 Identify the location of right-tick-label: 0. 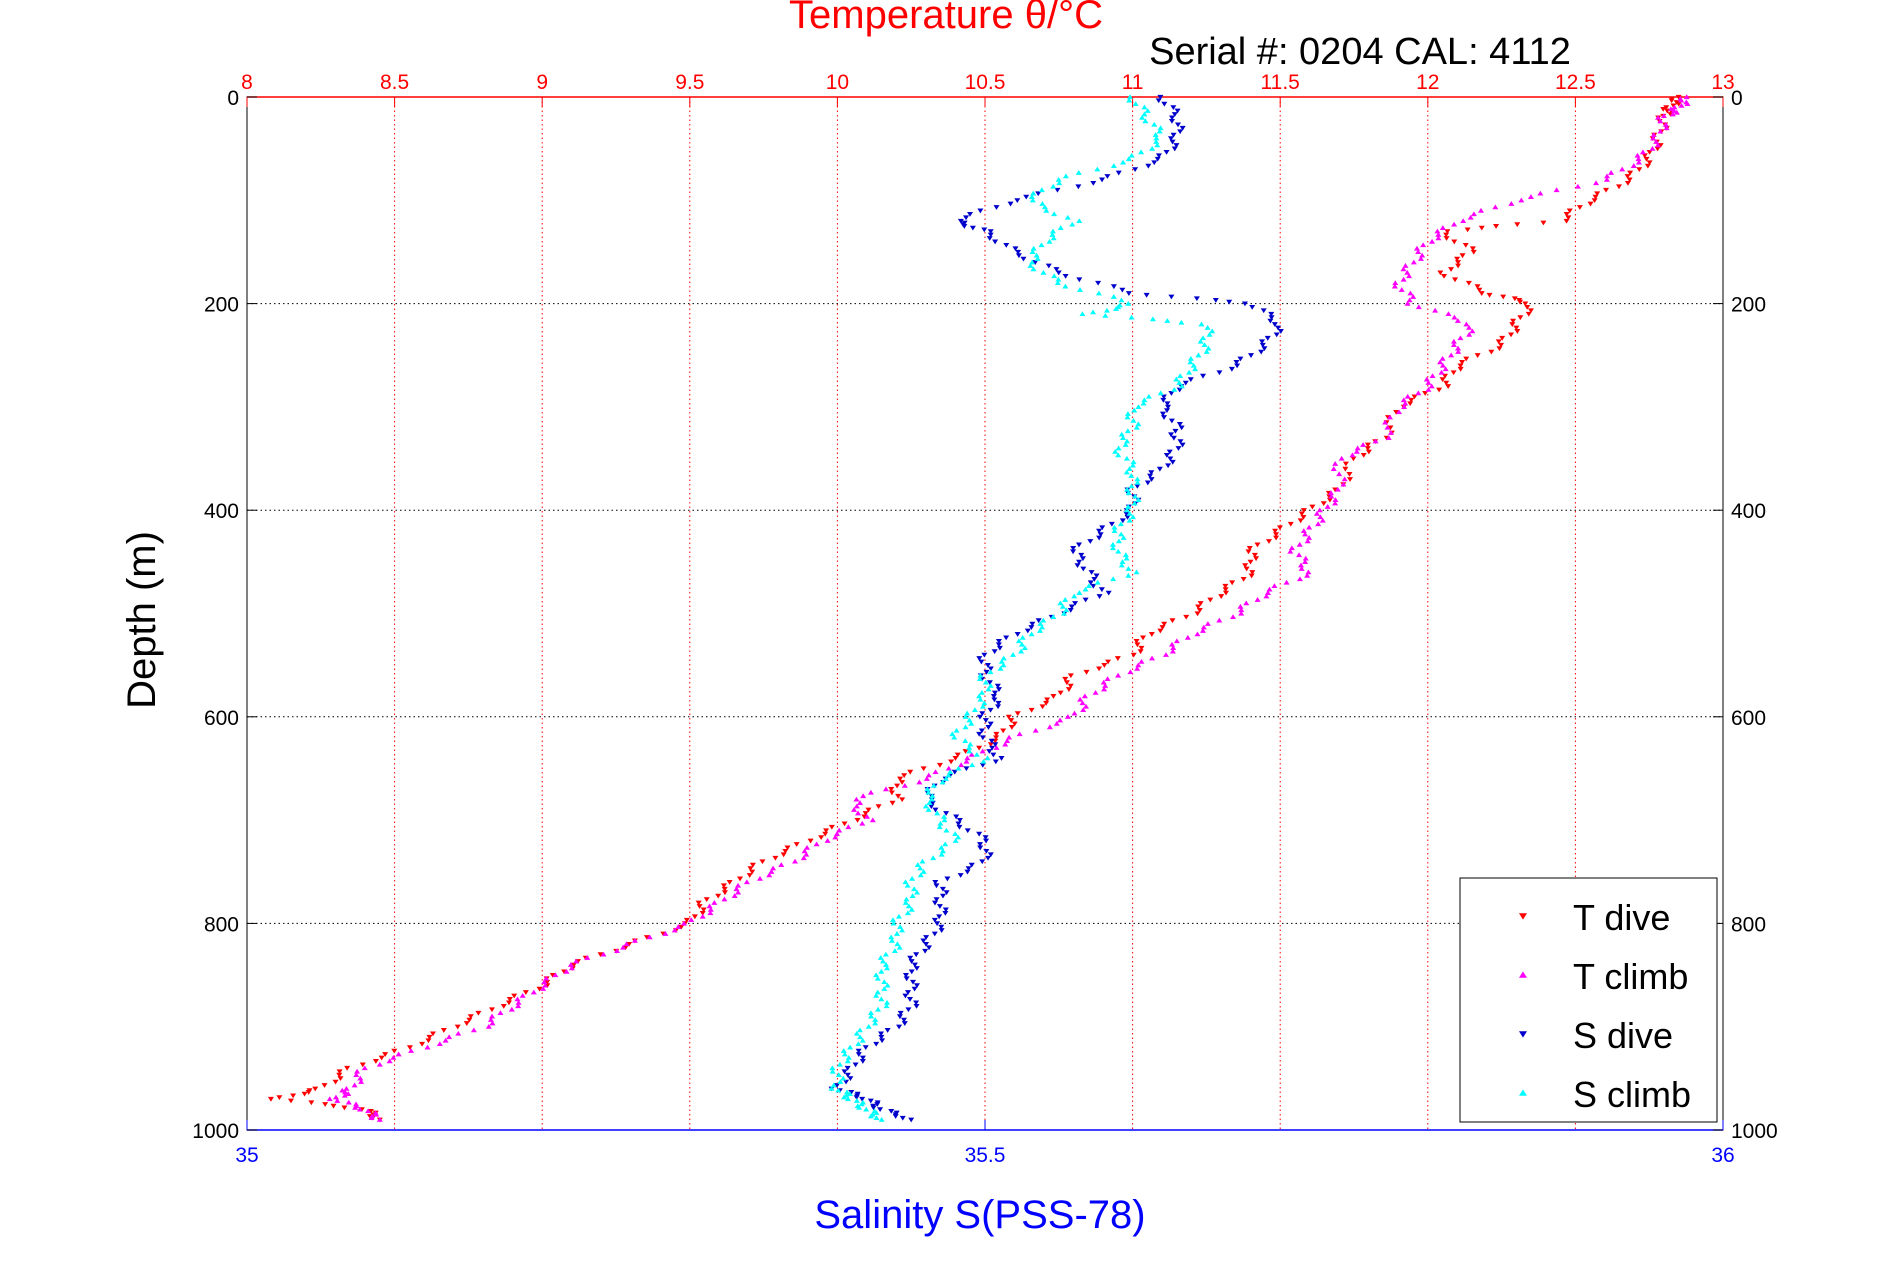
(1737, 98).